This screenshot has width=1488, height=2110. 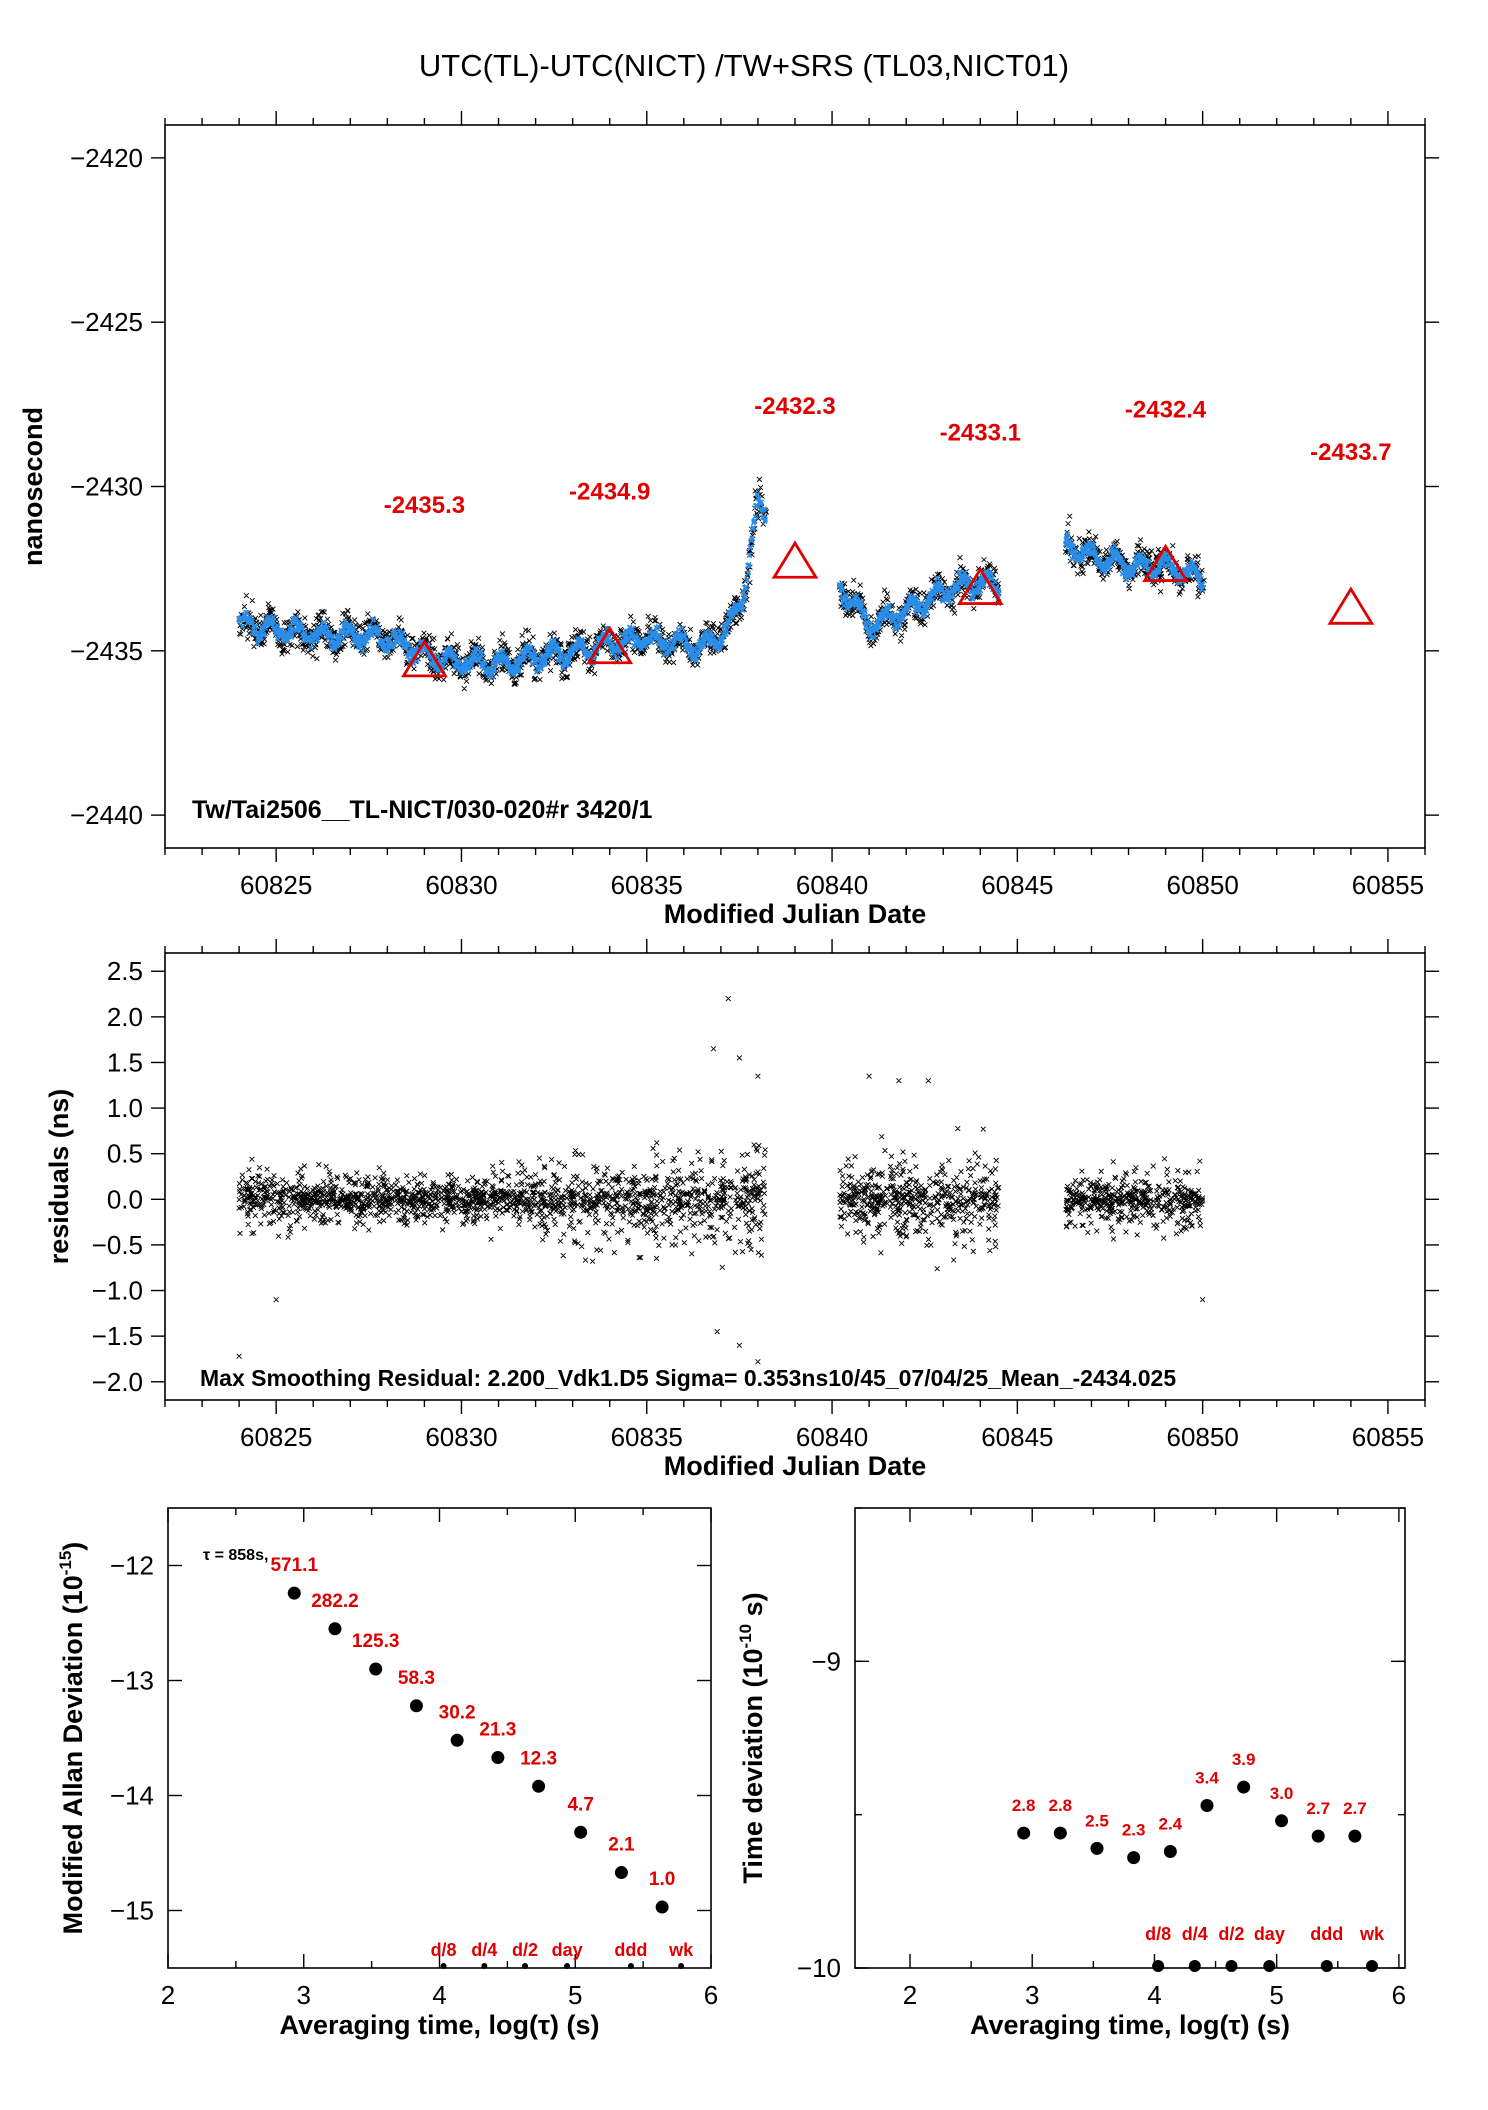 What do you see at coordinates (1350, 452) in the screenshot?
I see `monthly-label-5: -2433.7` at bounding box center [1350, 452].